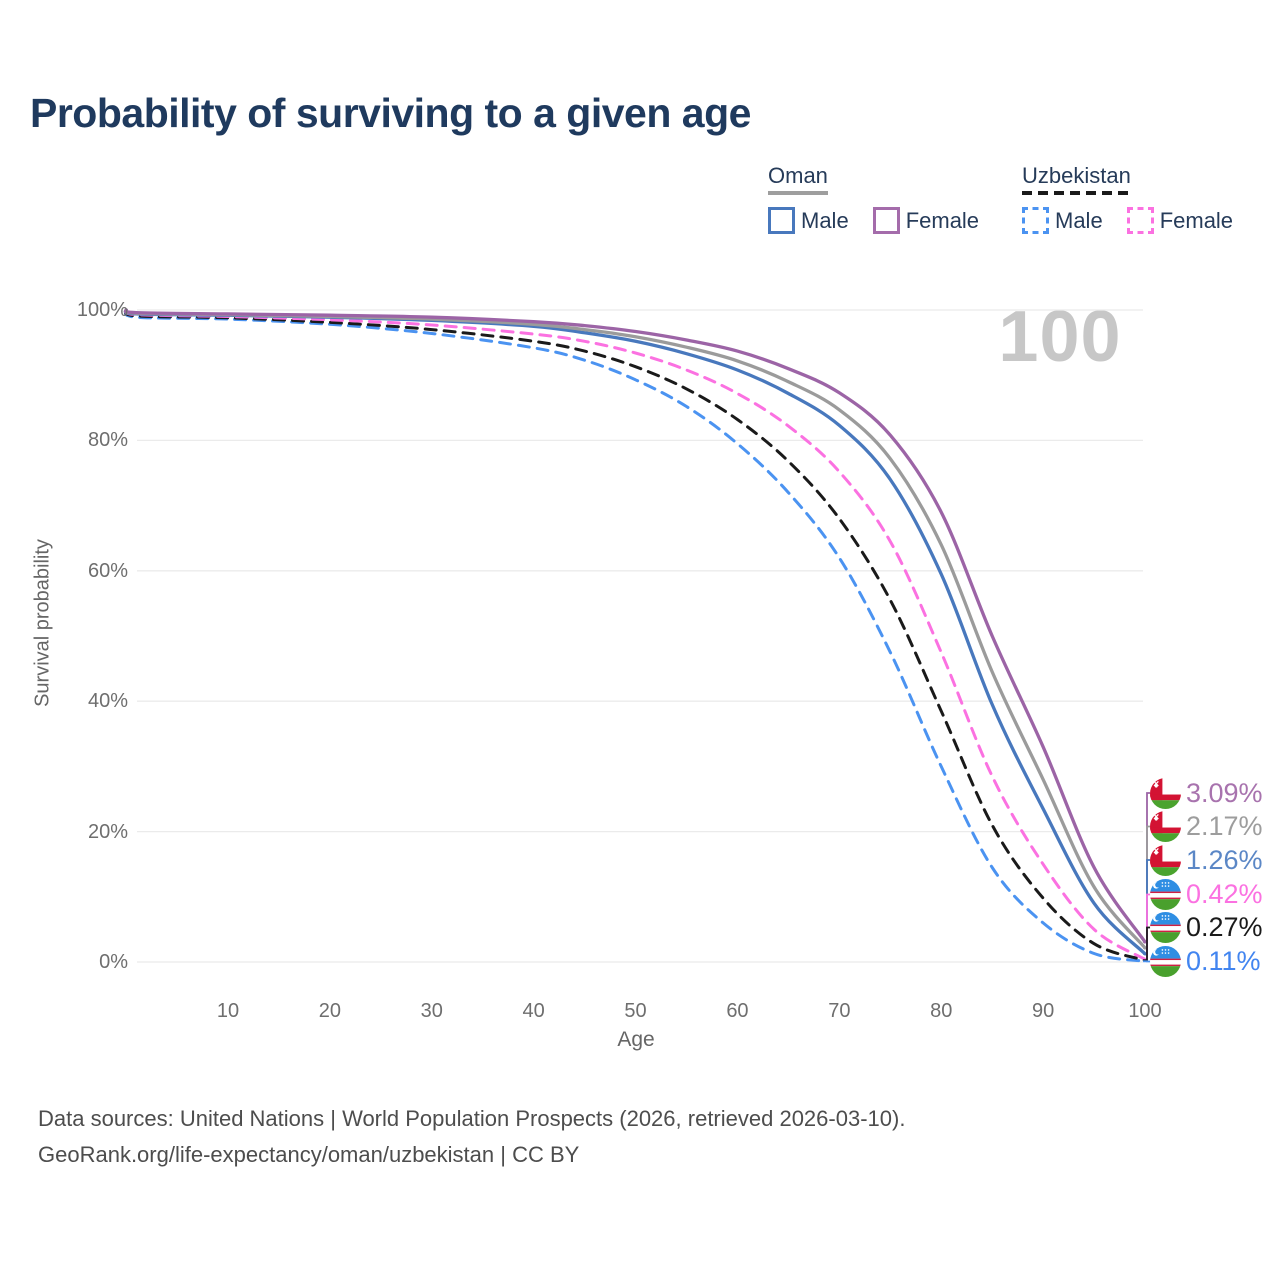 This screenshot has height=1280, width=1280. I want to click on x-tick-label: 40, so click(533, 1011).